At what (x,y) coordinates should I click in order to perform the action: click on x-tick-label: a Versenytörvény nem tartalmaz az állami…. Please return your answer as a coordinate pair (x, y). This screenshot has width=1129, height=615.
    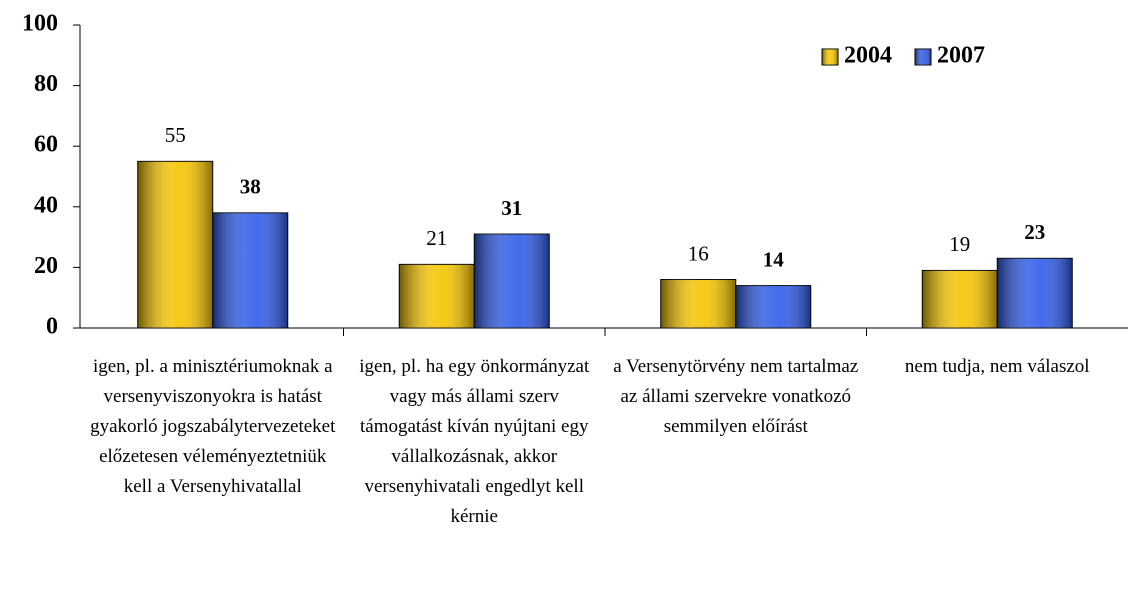
    Looking at the image, I should click on (736, 396).